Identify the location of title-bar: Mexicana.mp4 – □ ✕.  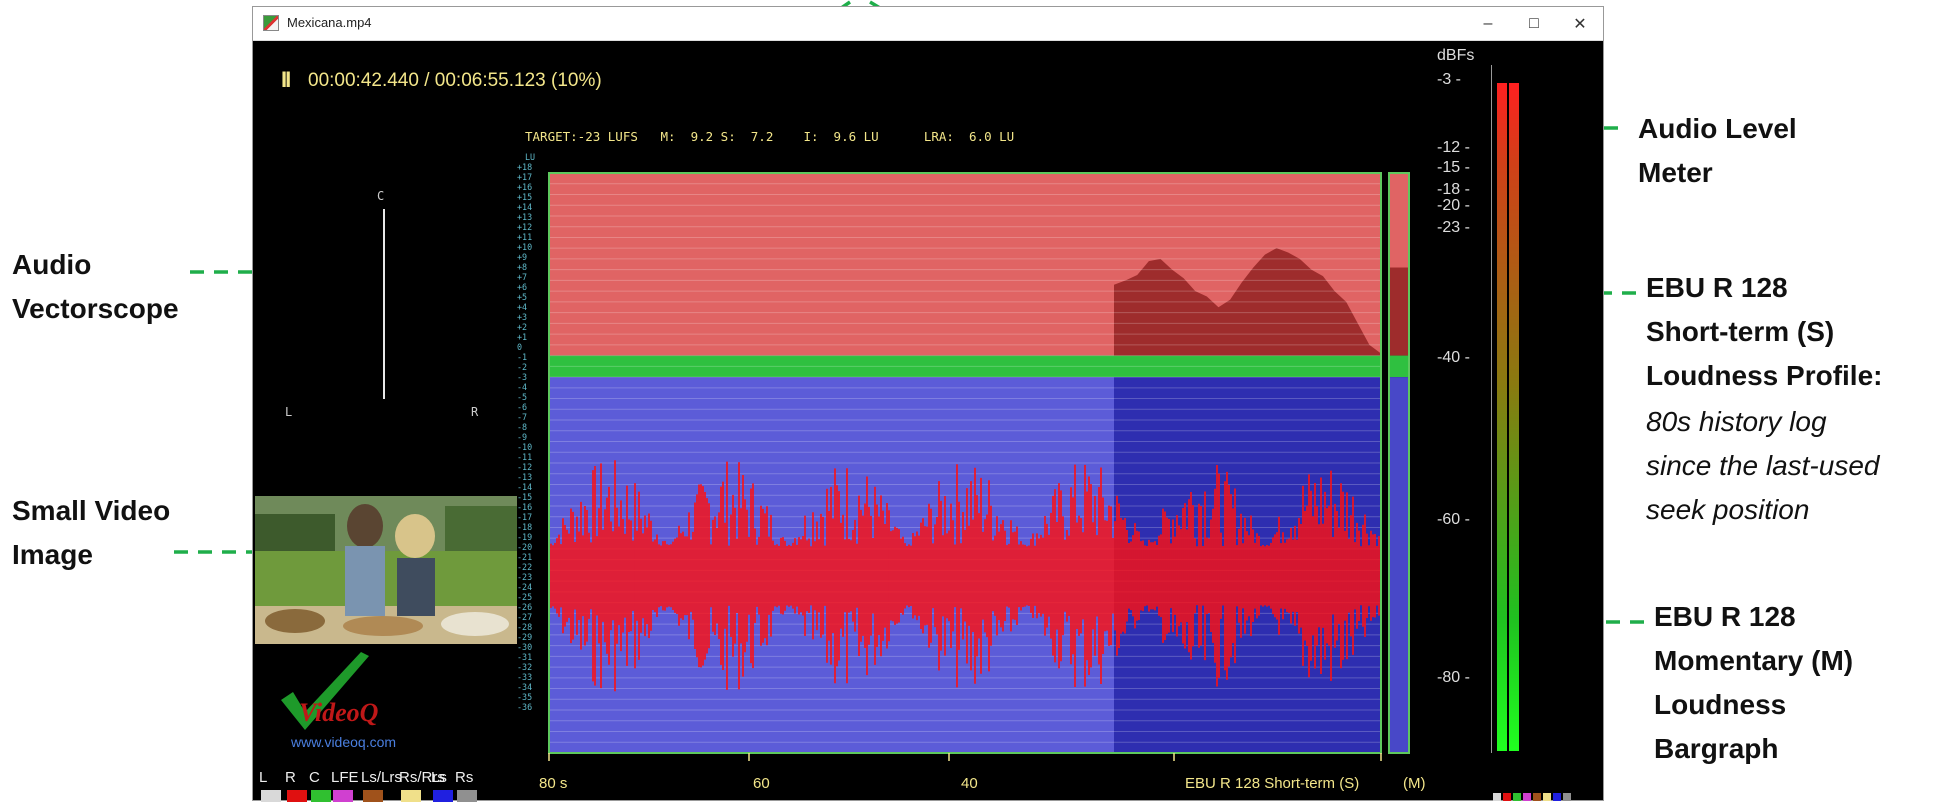
(928, 24).